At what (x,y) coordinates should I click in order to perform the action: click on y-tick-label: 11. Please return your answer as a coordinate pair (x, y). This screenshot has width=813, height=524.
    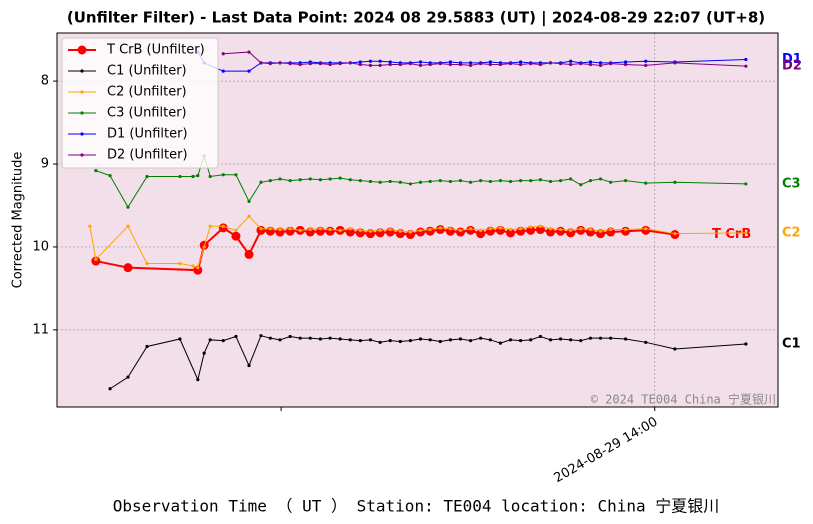
    Looking at the image, I should click on (40, 329).